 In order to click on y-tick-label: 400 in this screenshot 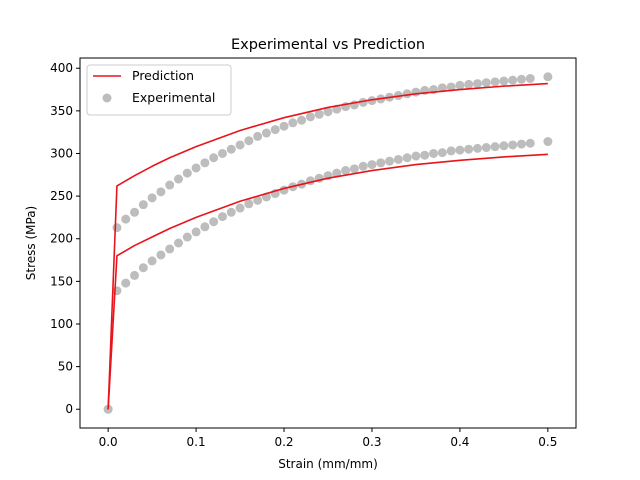, I will do `click(61, 68)`.